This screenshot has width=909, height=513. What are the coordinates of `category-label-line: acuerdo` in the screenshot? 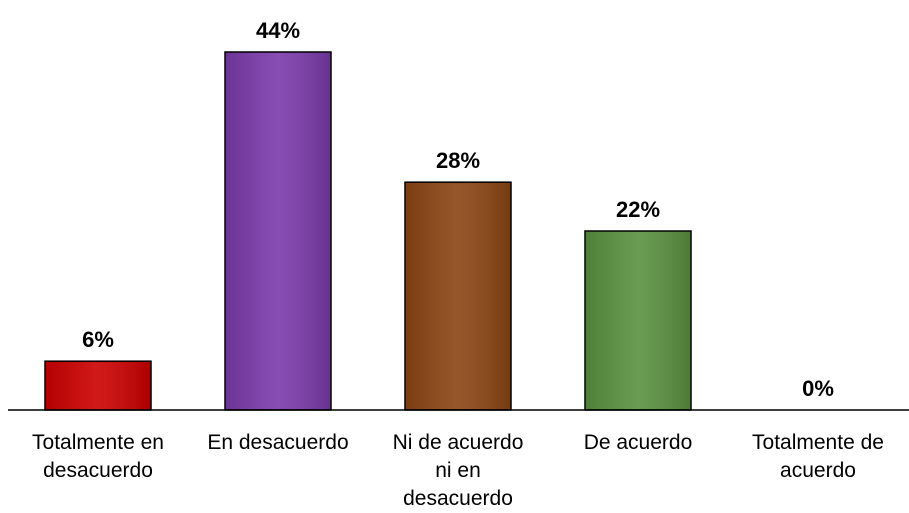 It's located at (818, 470).